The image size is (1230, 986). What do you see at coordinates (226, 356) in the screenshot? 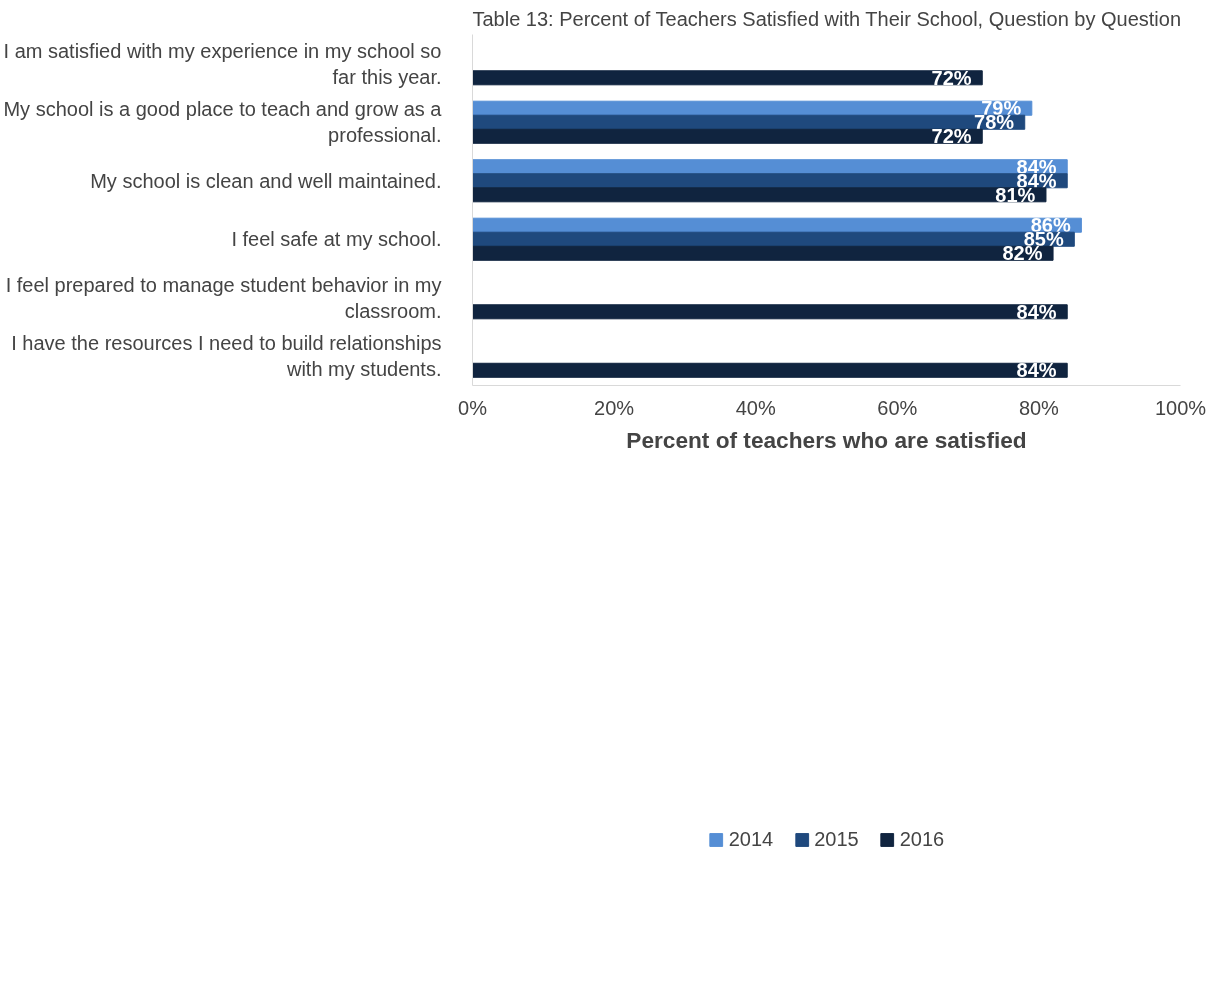
I see `y-tick-label: I have the resources I need to build relationships with my students.` at bounding box center [226, 356].